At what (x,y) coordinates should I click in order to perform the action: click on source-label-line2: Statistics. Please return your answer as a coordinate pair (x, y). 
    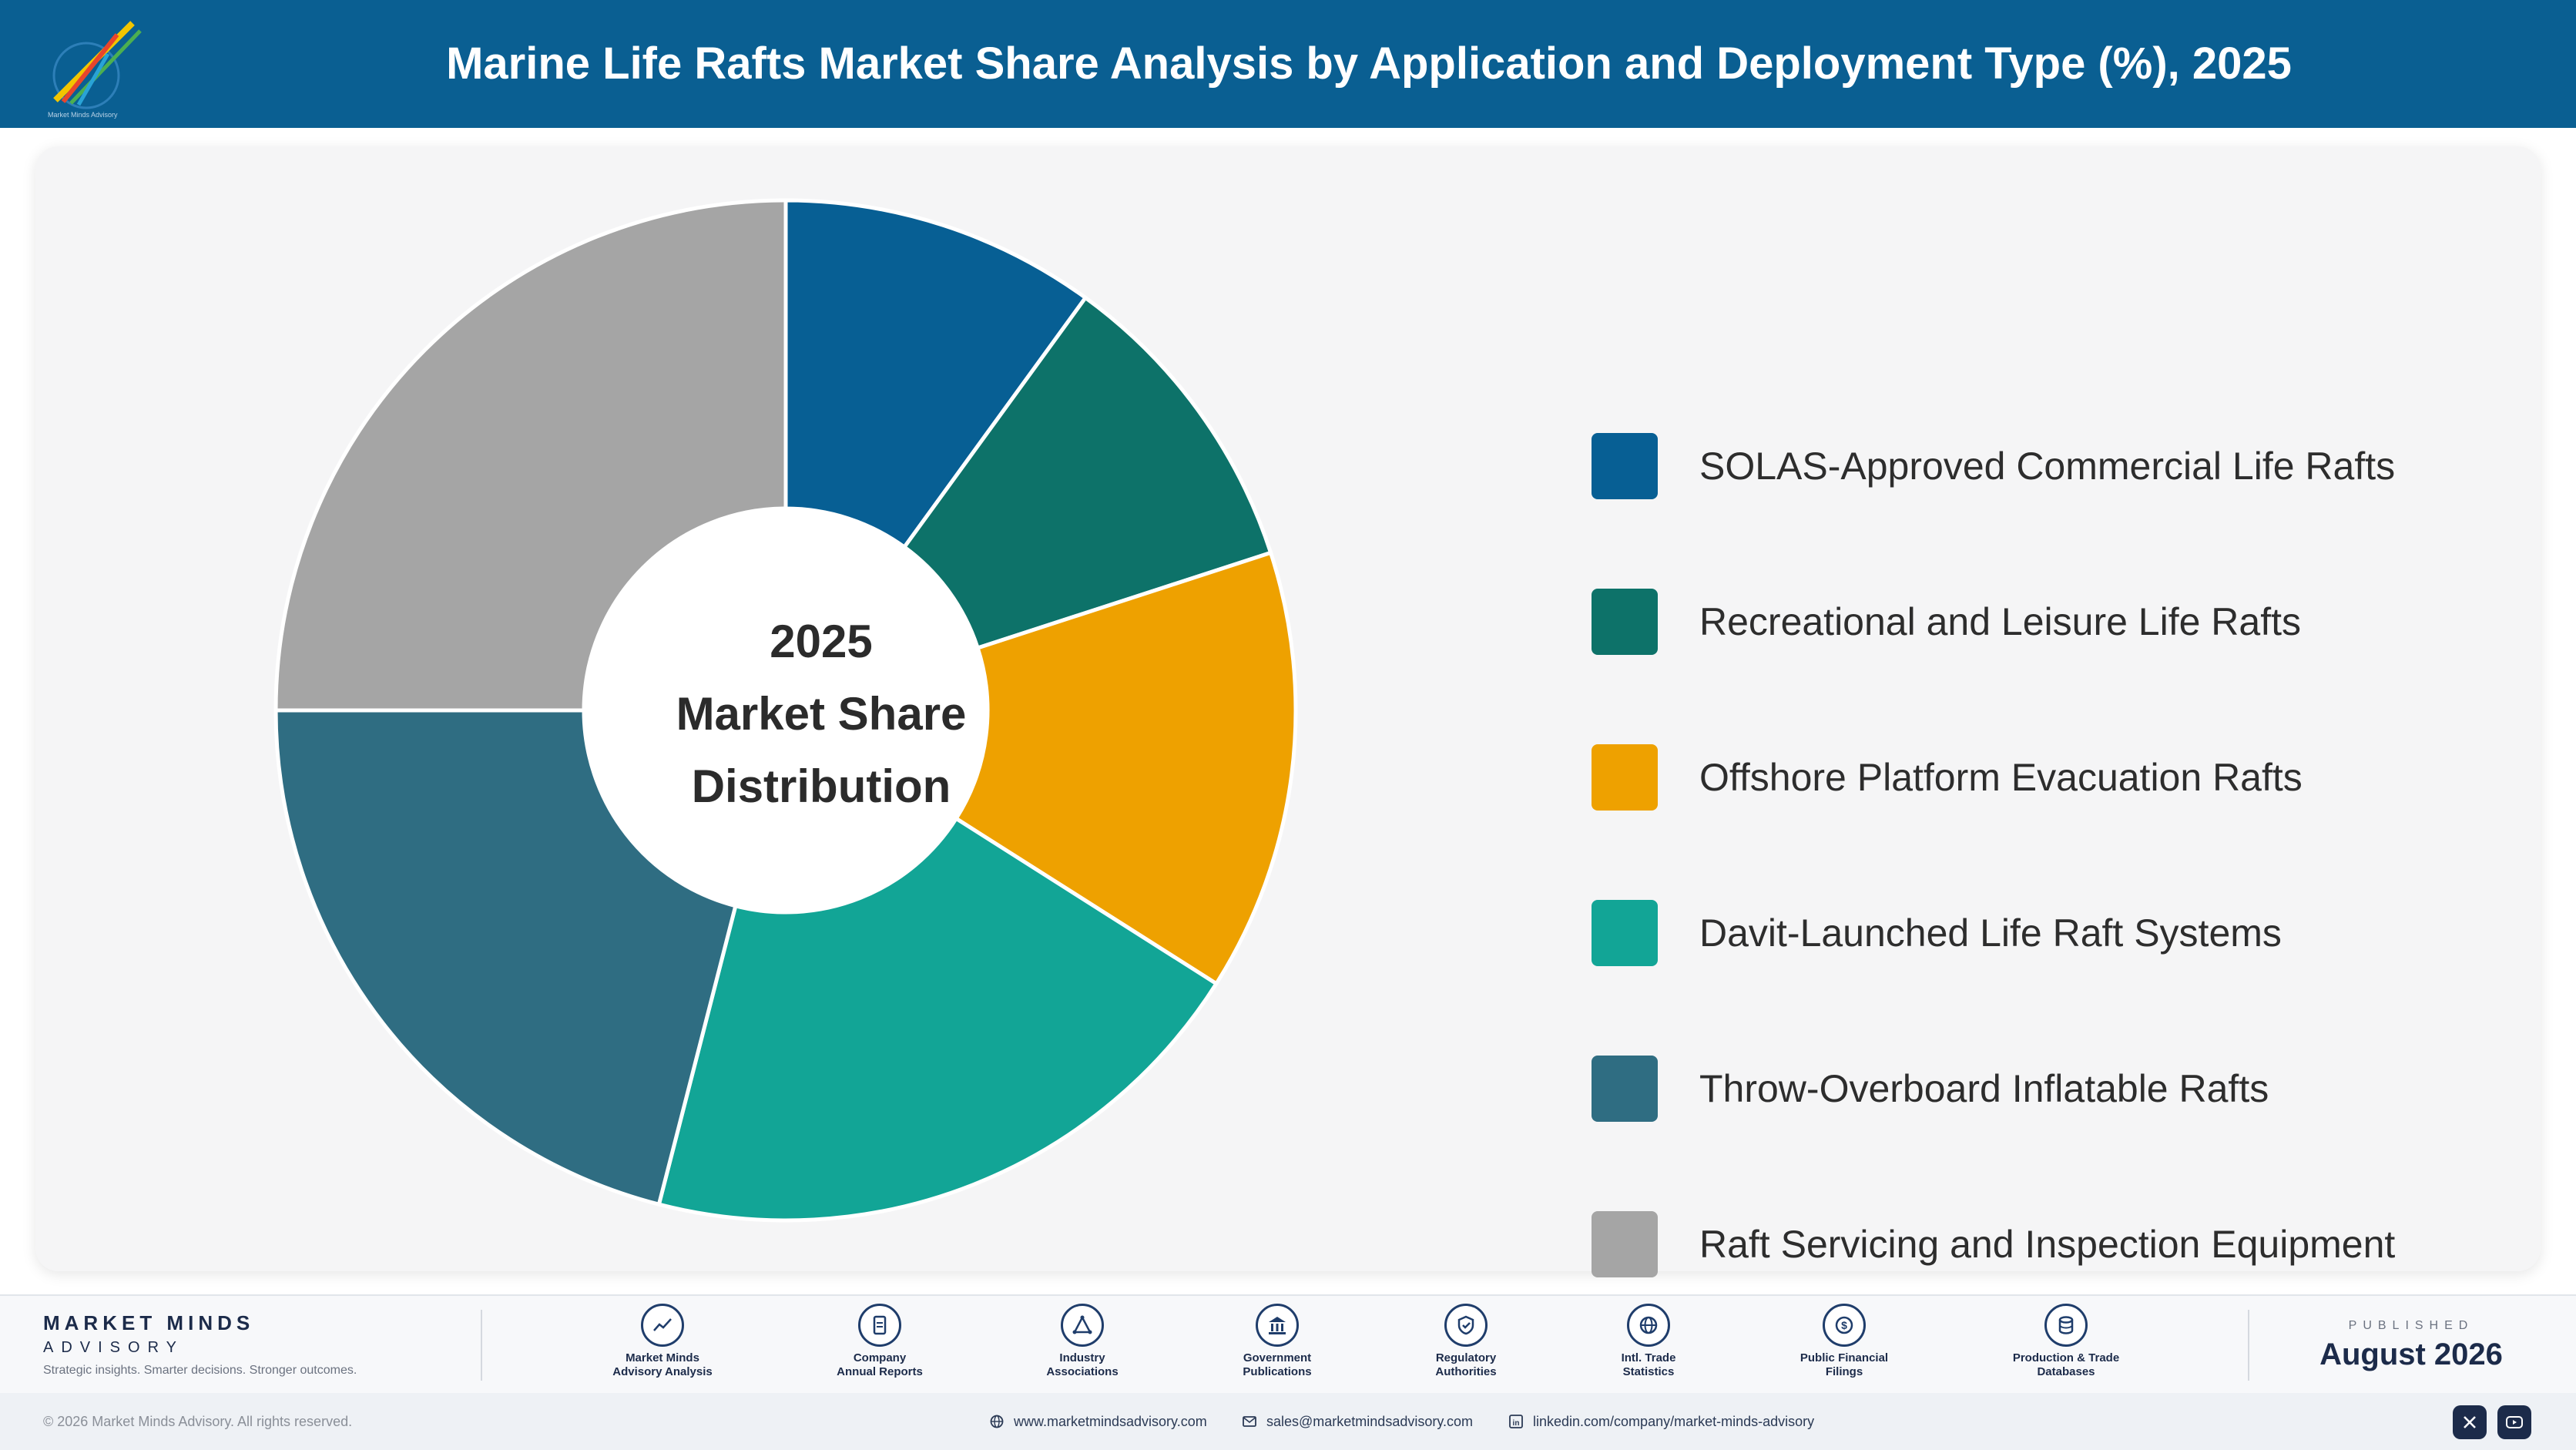
    Looking at the image, I should click on (1648, 1371).